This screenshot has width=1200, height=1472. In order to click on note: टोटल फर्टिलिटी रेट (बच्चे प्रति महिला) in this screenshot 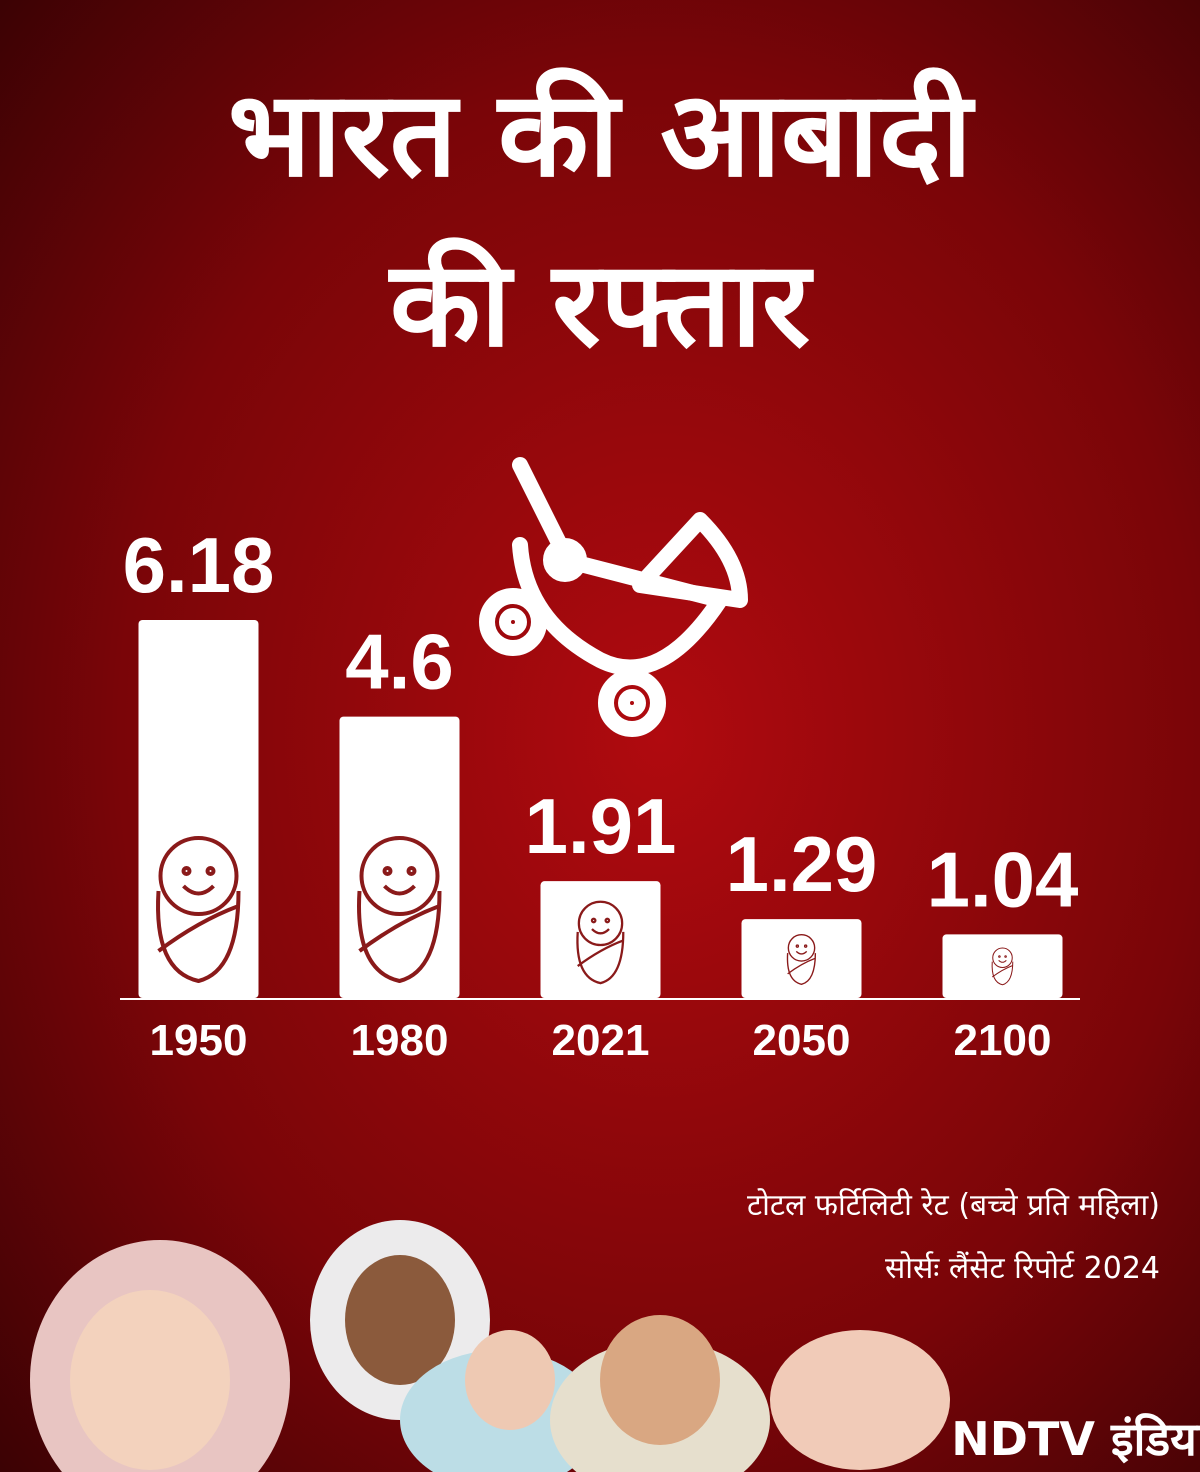, I will do `click(953, 1205)`.